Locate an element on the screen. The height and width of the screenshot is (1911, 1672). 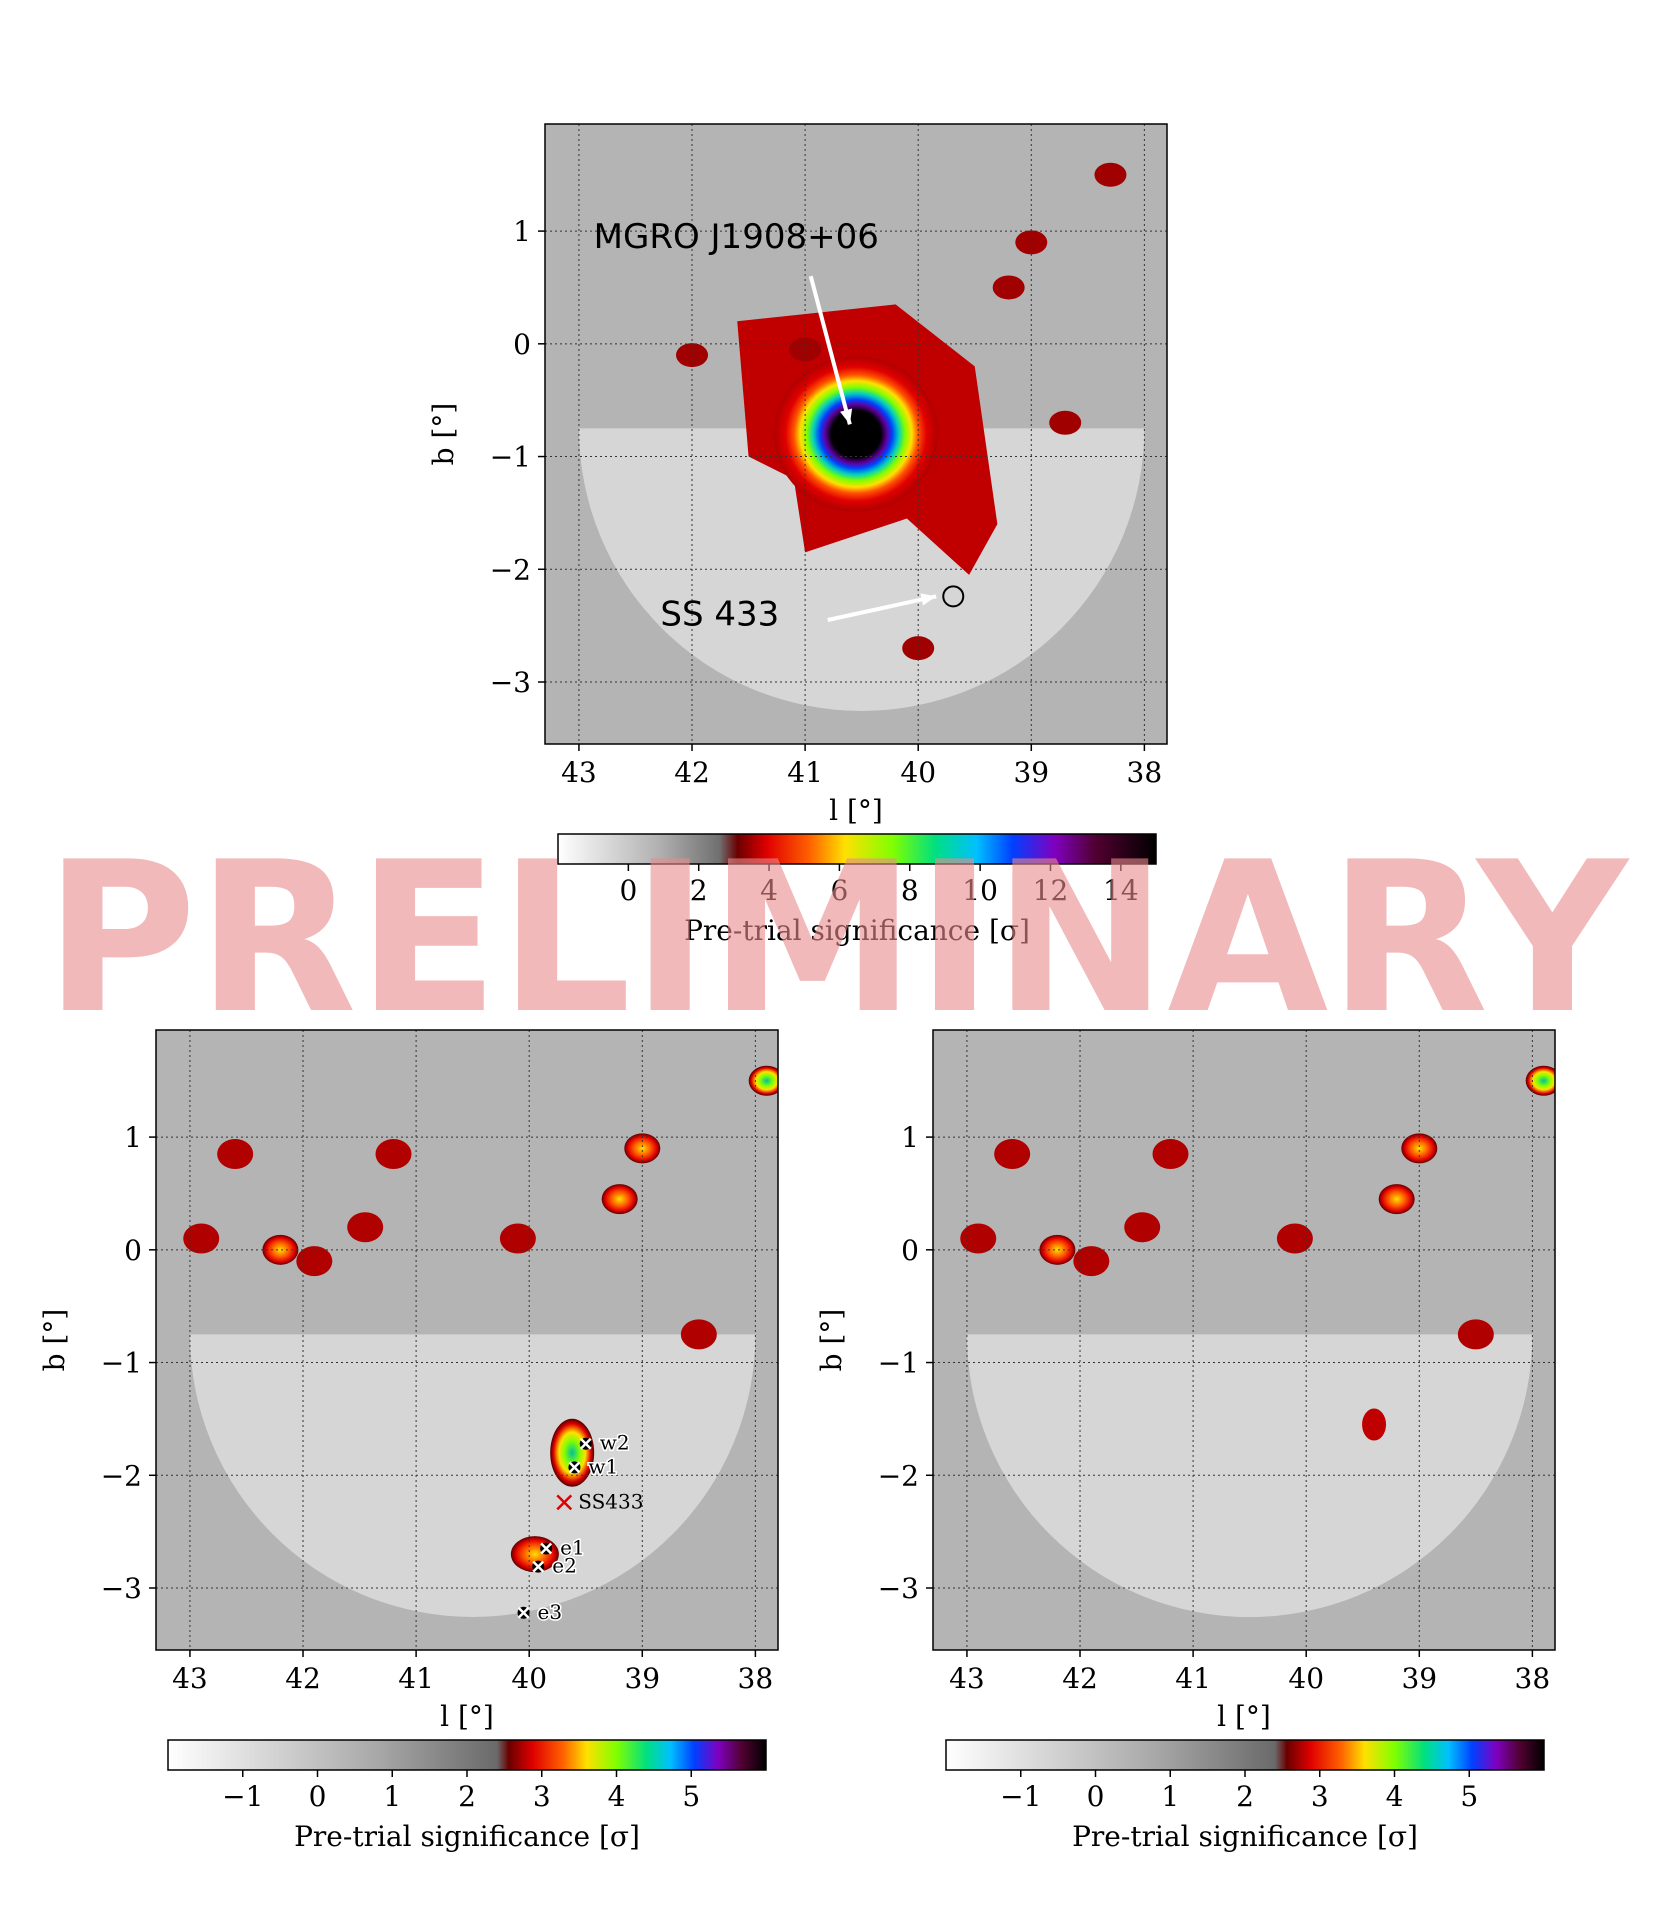
mgro-source is located at coordinates (856, 434).